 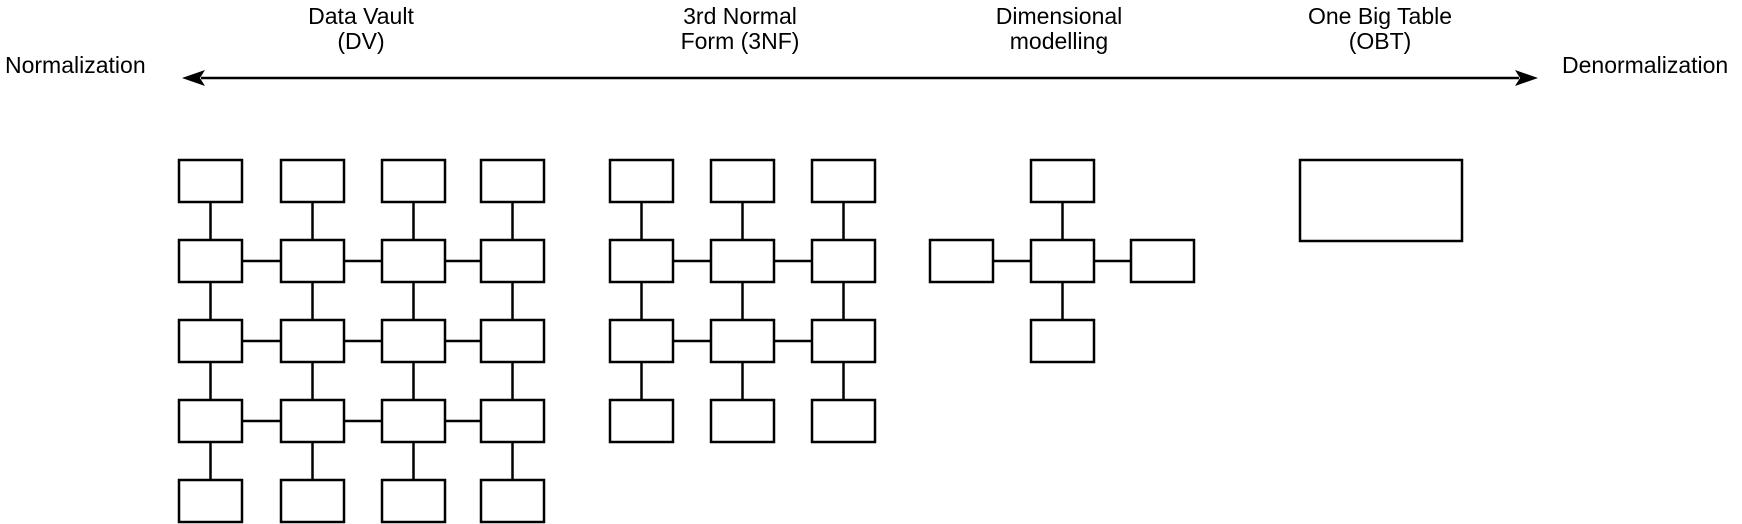 I want to click on group-dimensional-modelling, so click(x=1062, y=261).